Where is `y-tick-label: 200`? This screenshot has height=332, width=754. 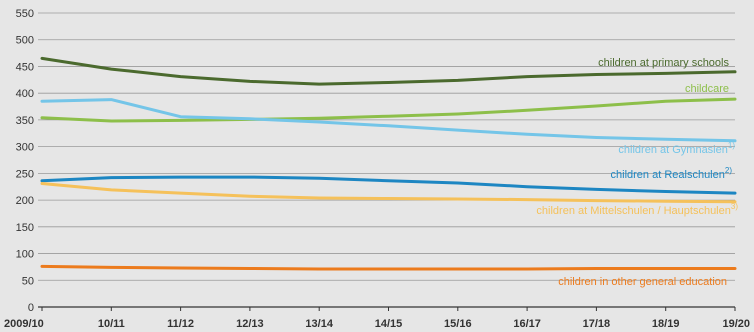 y-tick-label: 200 is located at coordinates (25, 201).